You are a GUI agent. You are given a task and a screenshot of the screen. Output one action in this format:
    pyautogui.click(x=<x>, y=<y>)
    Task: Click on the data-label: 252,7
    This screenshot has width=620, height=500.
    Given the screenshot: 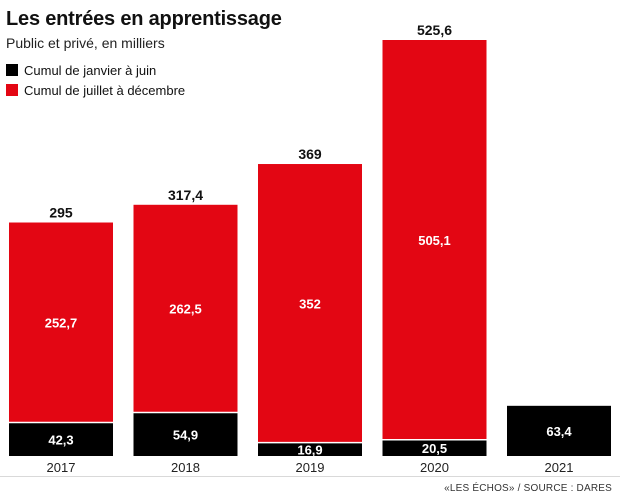 What is the action you would take?
    pyautogui.click(x=61, y=323)
    